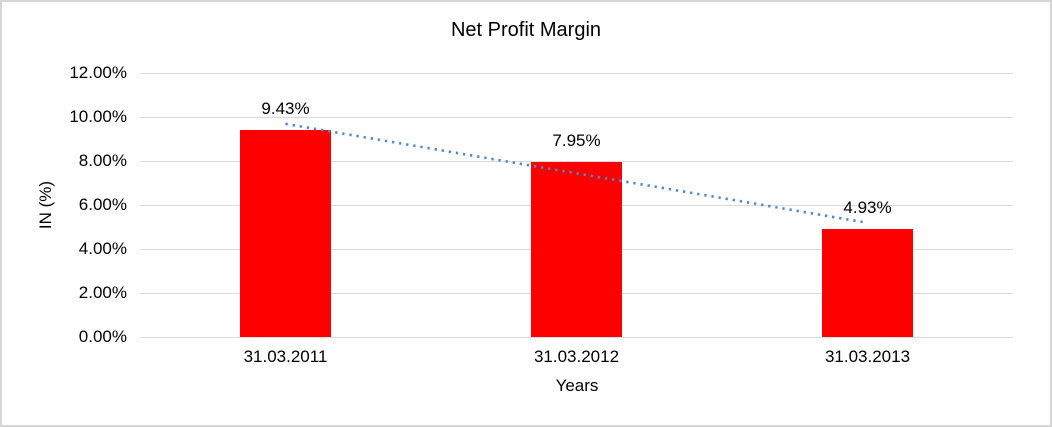  I want to click on y-axis-tick-label: 12.00%, so click(98, 72).